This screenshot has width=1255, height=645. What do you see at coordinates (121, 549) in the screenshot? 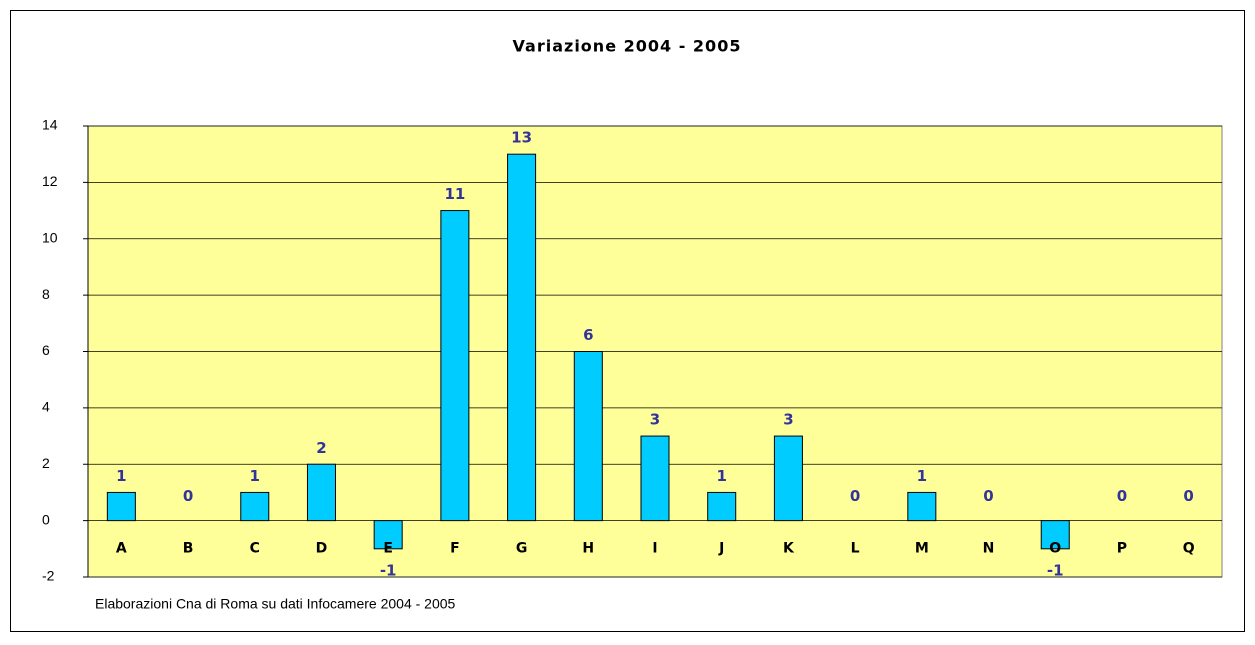
I see `x-tick-label: A` at bounding box center [121, 549].